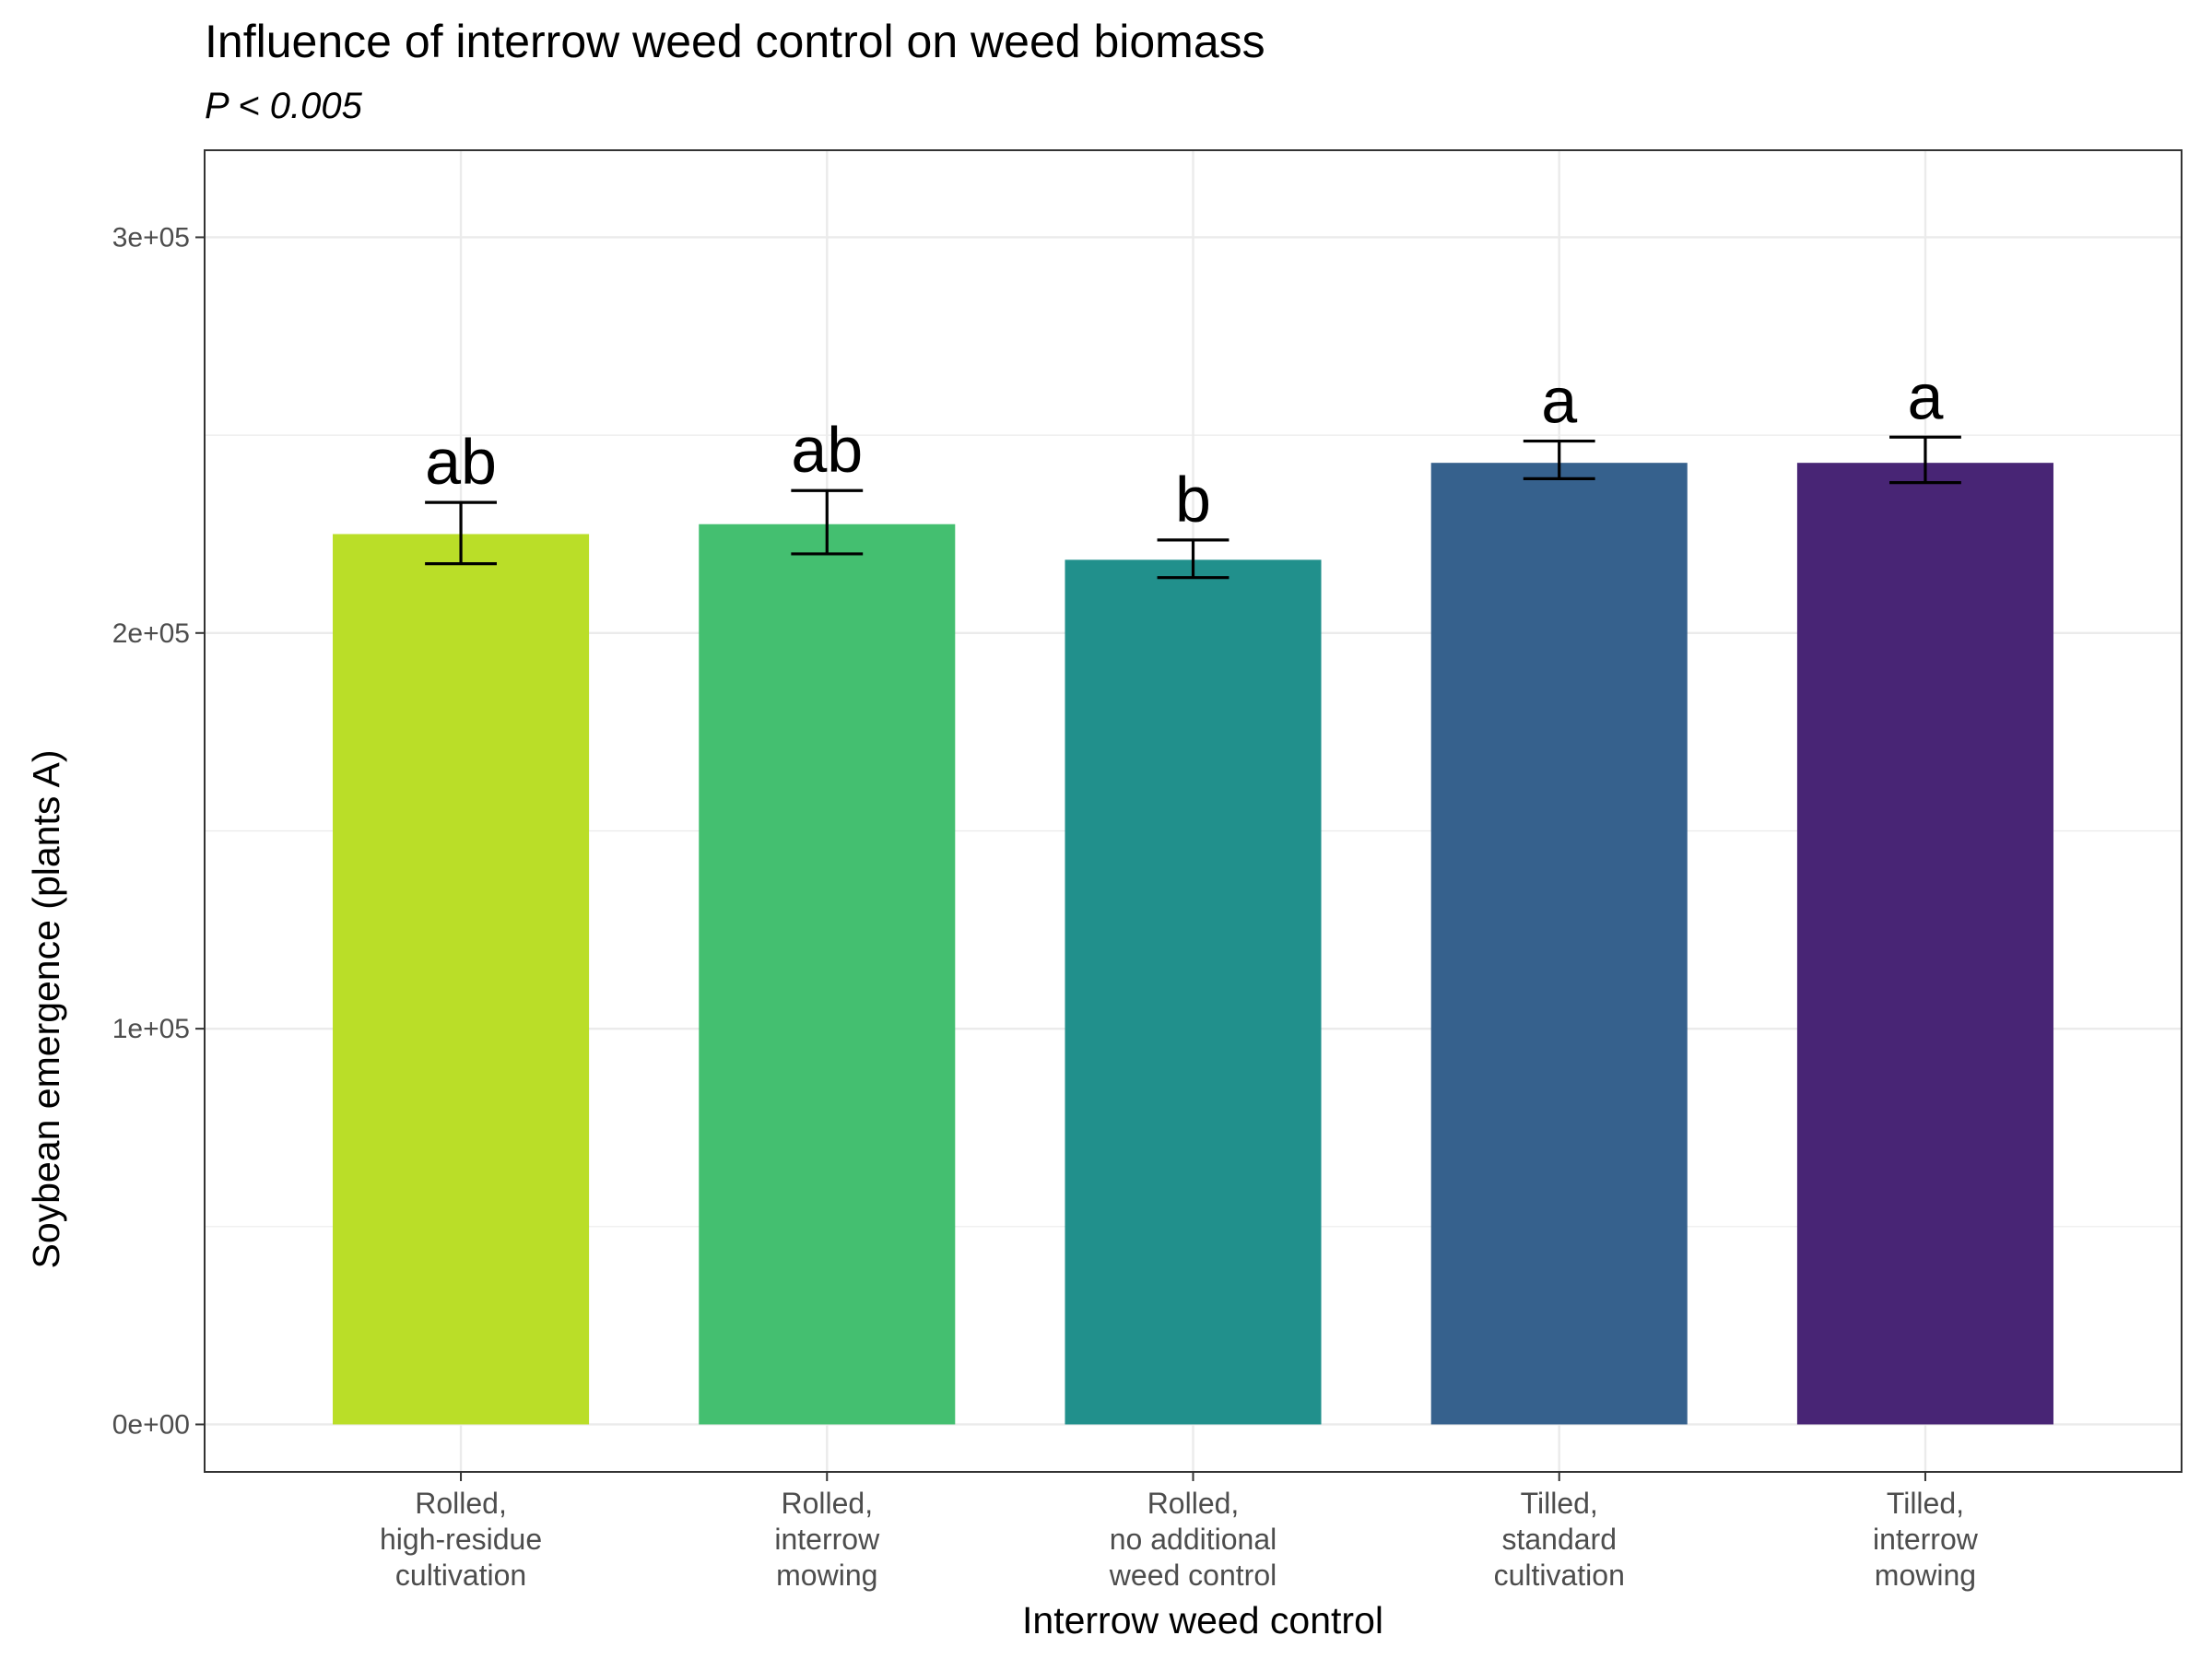 The width and height of the screenshot is (2212, 1659). I want to click on x-tick-label: Rolled, no additional weed control, so click(1193, 1539).